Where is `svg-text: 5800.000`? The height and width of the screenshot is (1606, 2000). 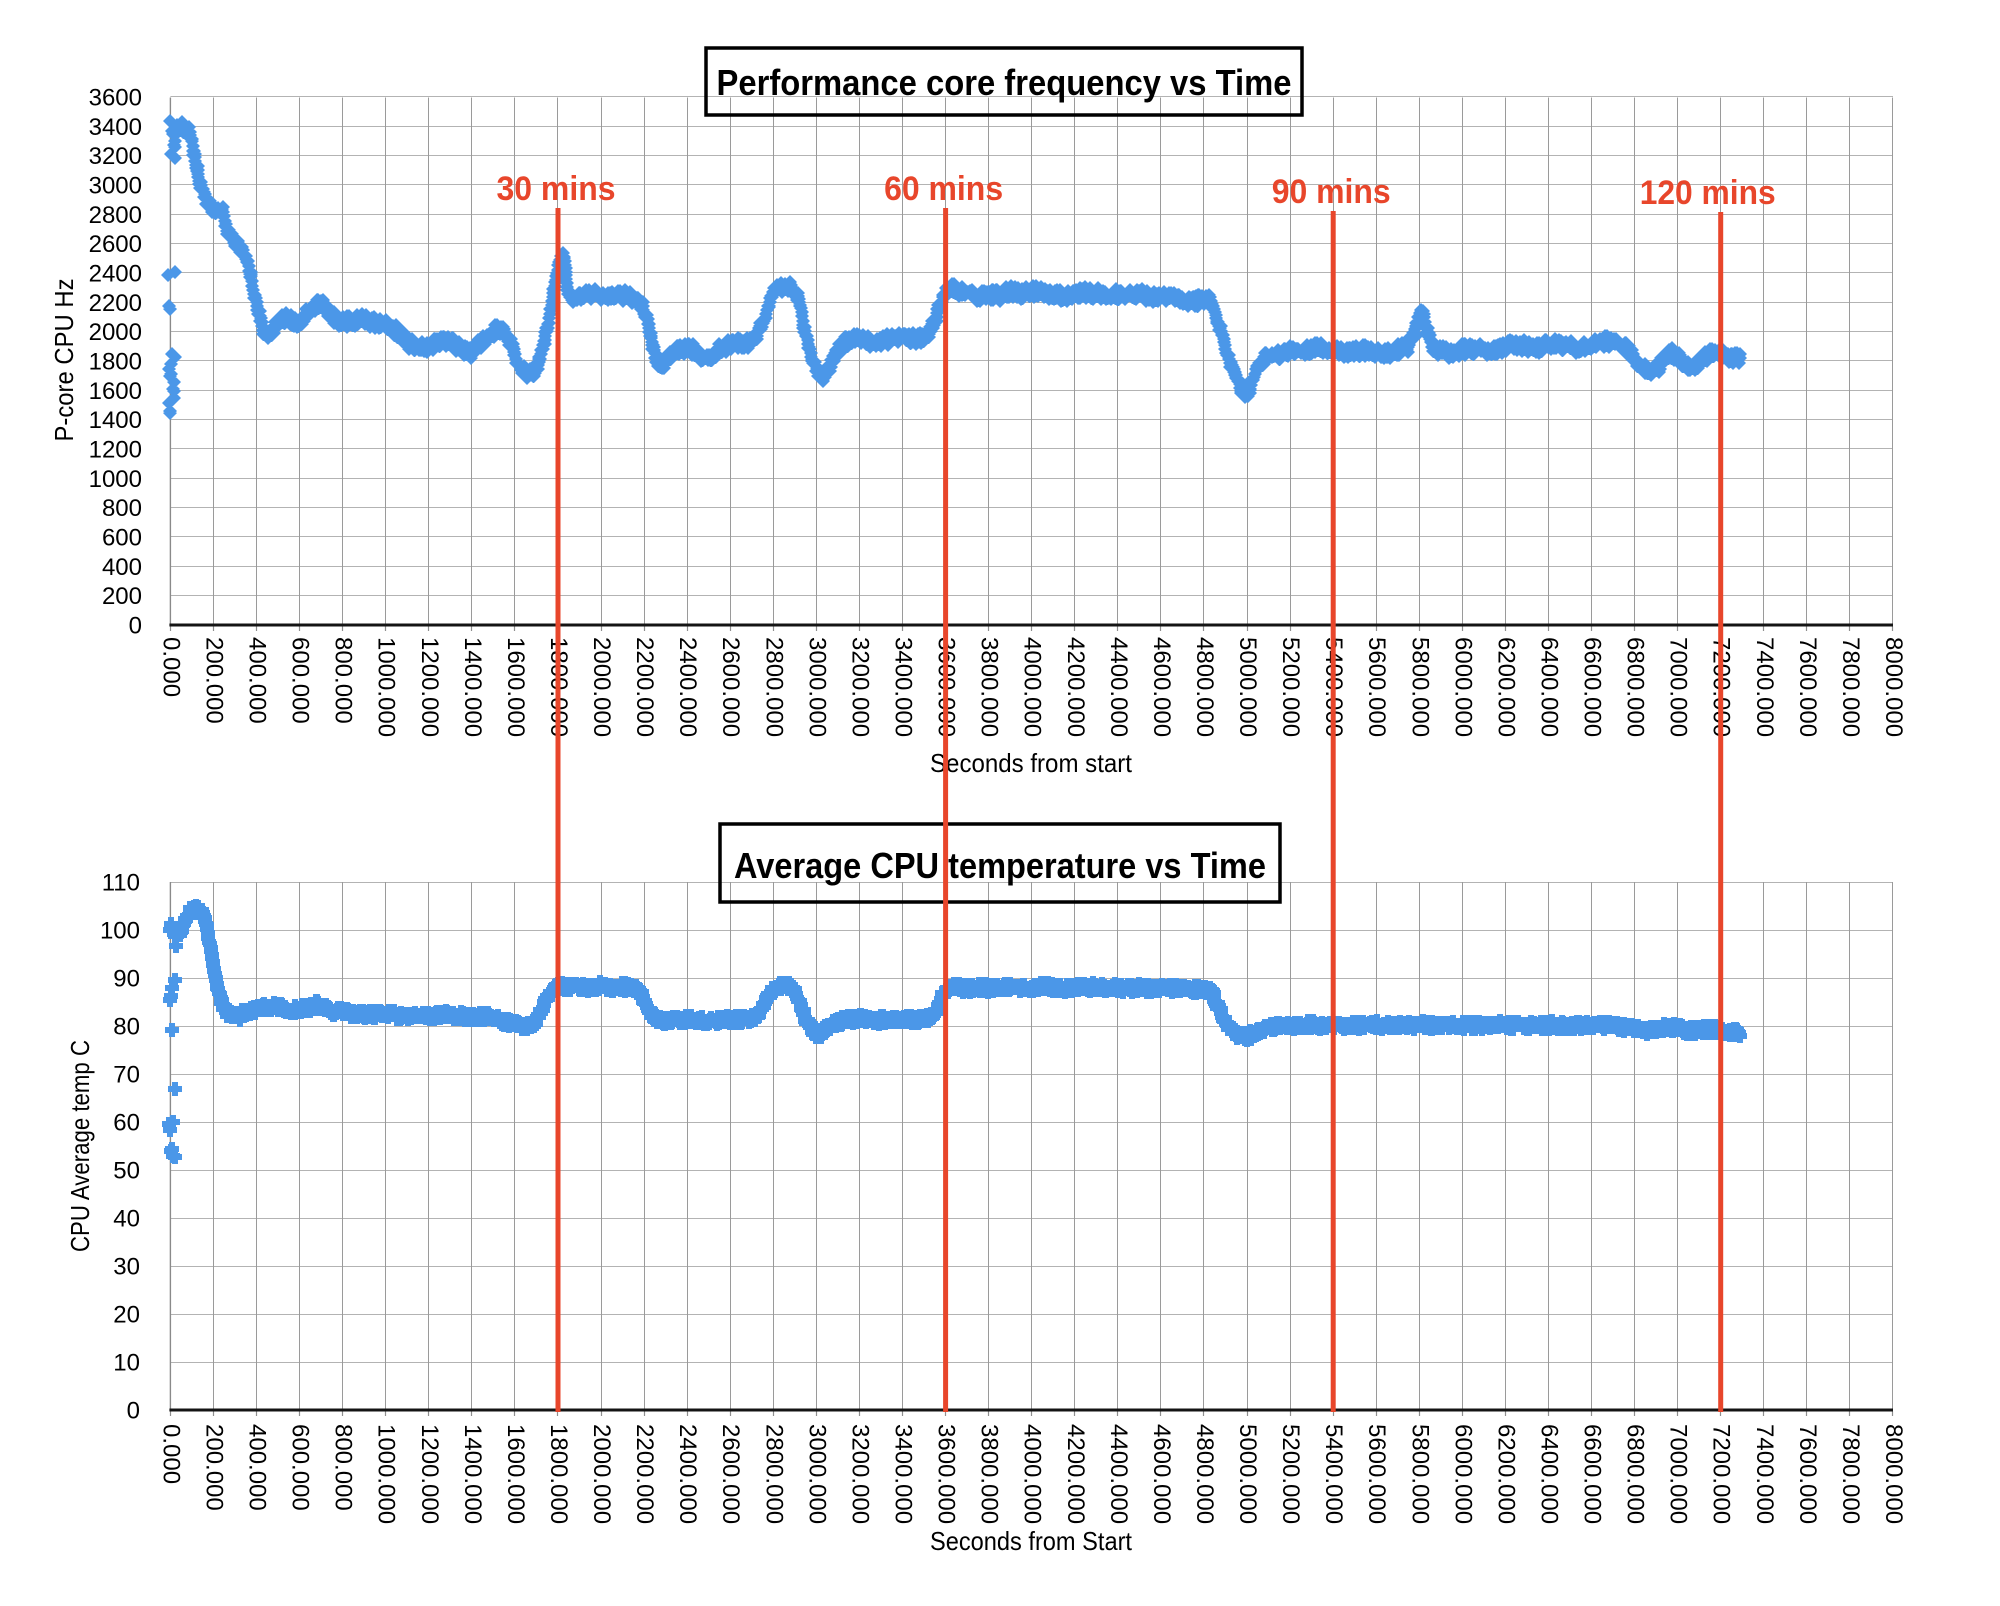 svg-text: 5800.000 is located at coordinates (1419, 687).